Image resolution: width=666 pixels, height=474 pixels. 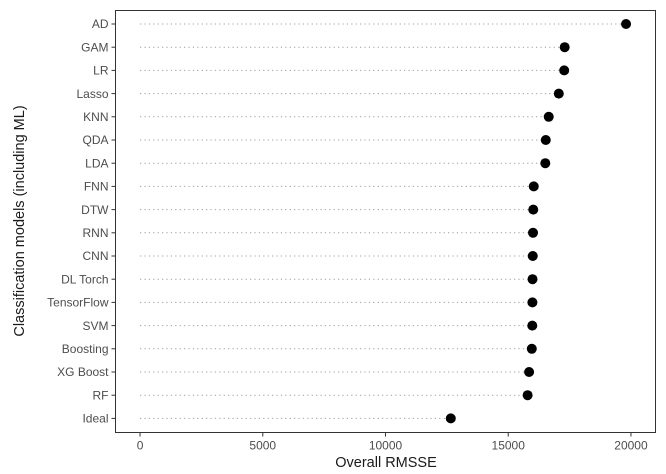 I want to click on y-tick-label: RF, so click(x=101, y=395).